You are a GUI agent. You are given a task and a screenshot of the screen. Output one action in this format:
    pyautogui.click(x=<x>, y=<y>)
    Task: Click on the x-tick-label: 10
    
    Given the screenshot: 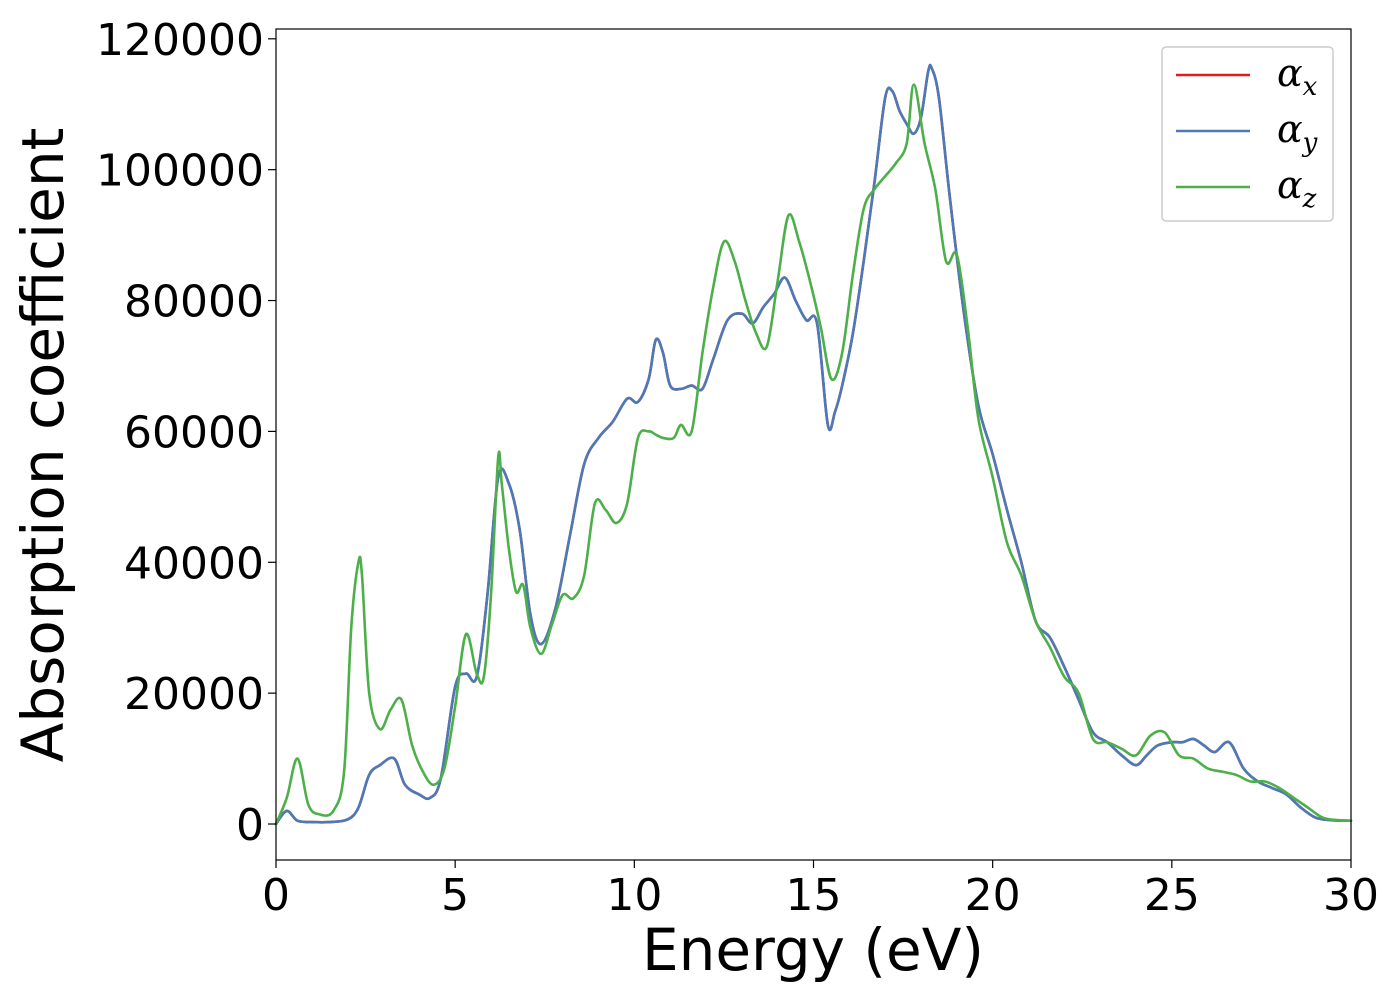 What is the action you would take?
    pyautogui.click(x=634, y=895)
    